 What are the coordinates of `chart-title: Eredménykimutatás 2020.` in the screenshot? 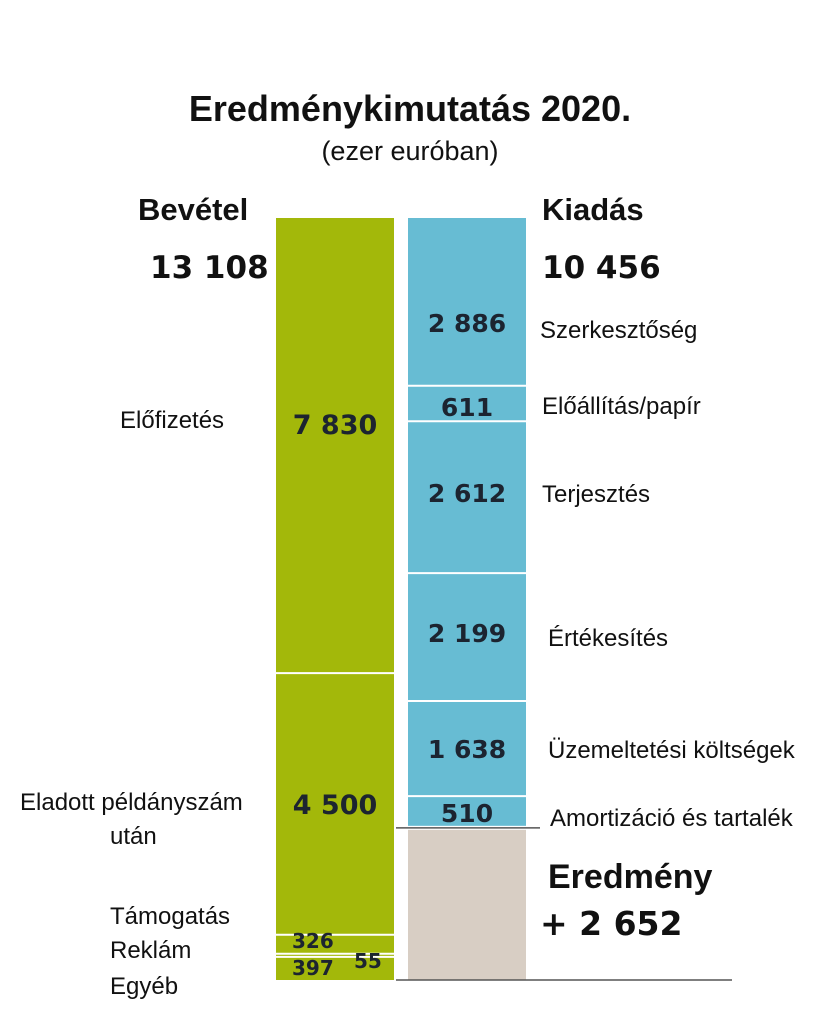 It's located at (410, 108).